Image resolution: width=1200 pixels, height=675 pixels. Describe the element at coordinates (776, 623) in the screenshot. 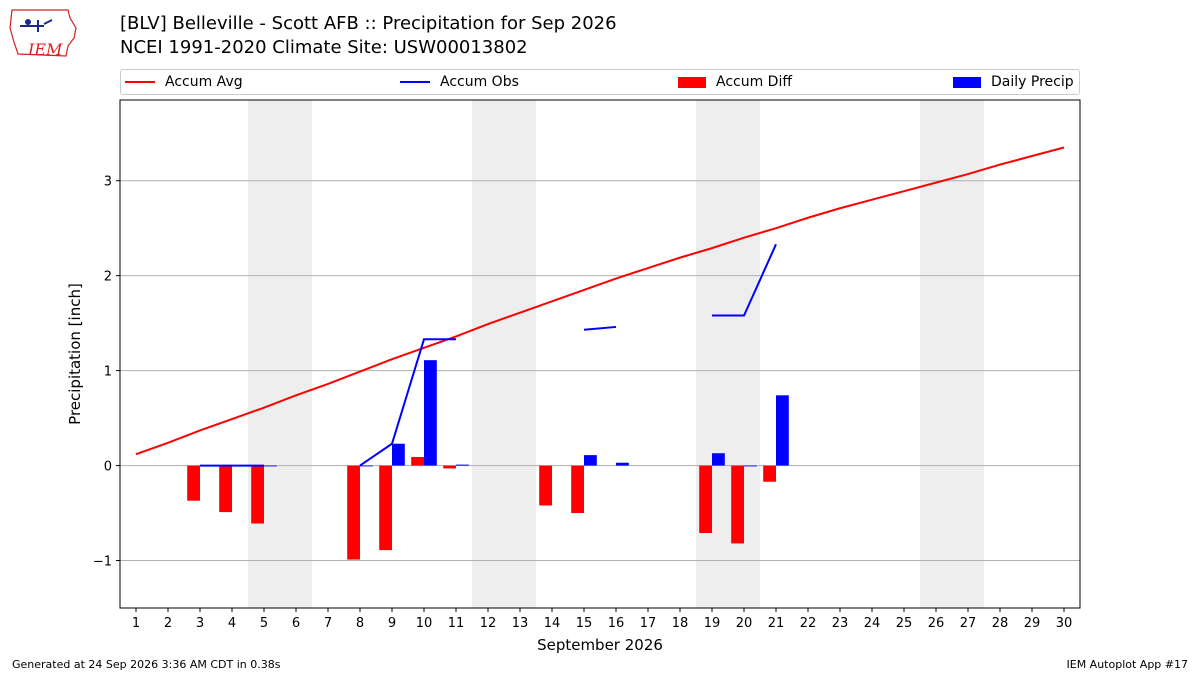

I see `x-tick-label: 21` at that location.